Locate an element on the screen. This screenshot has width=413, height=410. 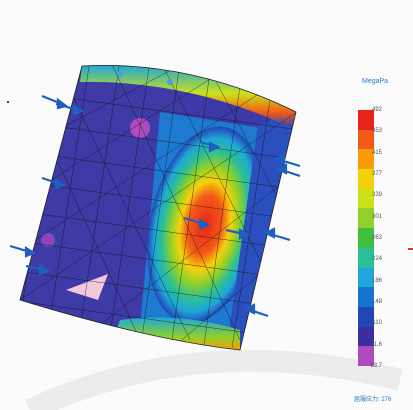
legend-tick-label: 339 is located at coordinates (376, 195).